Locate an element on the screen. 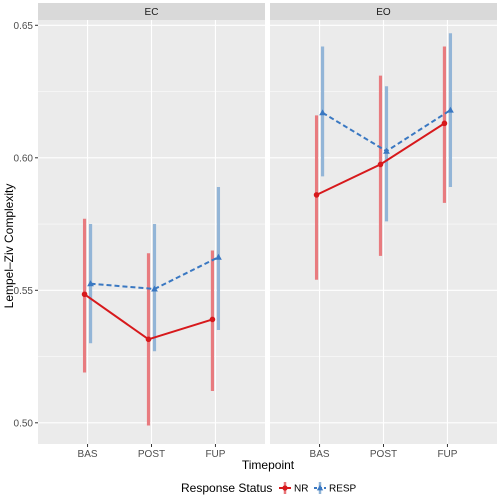  legend: NR RESP is located at coordinates (318, 488).